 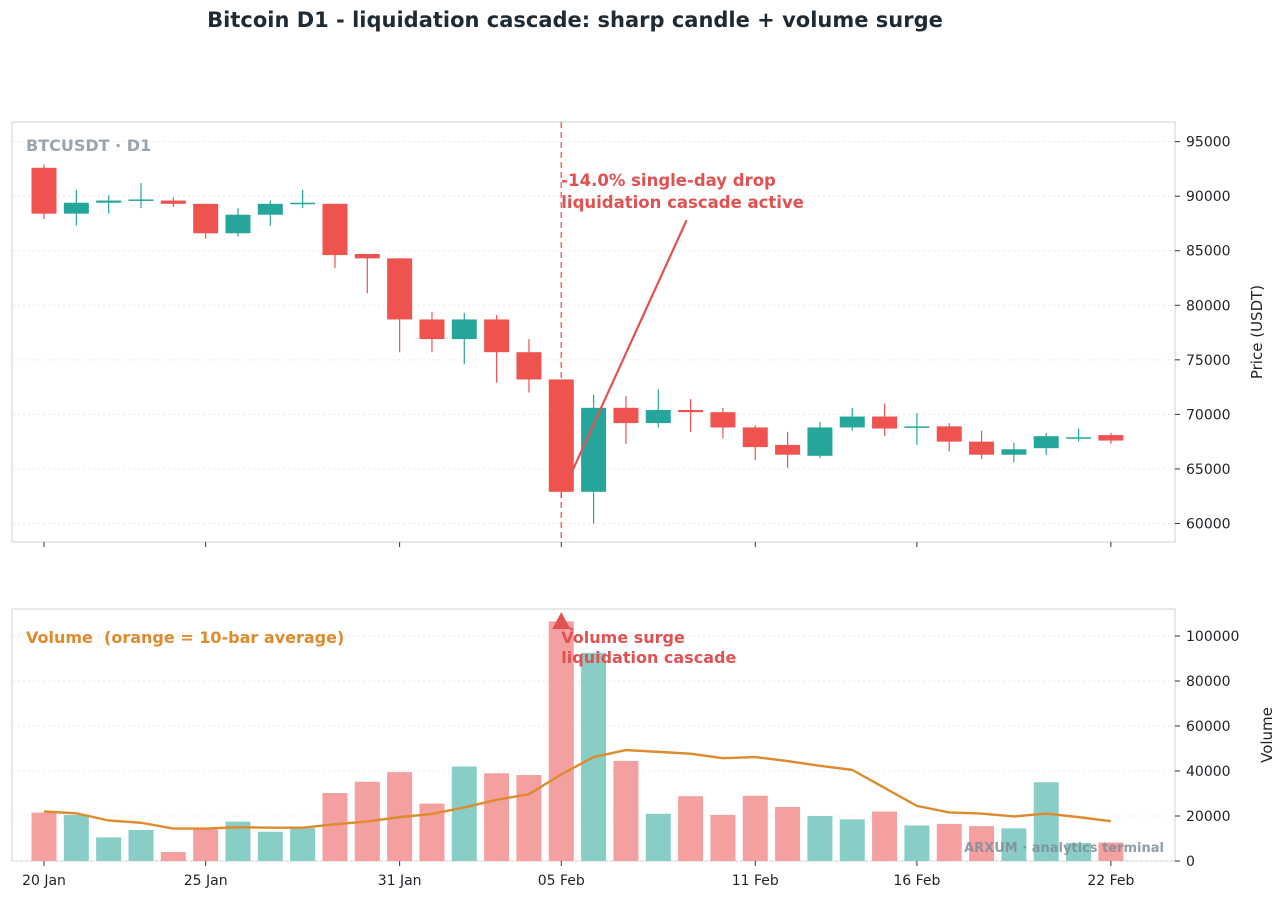 What do you see at coordinates (577, 544) in the screenshot?
I see `price-x-ticks` at bounding box center [577, 544].